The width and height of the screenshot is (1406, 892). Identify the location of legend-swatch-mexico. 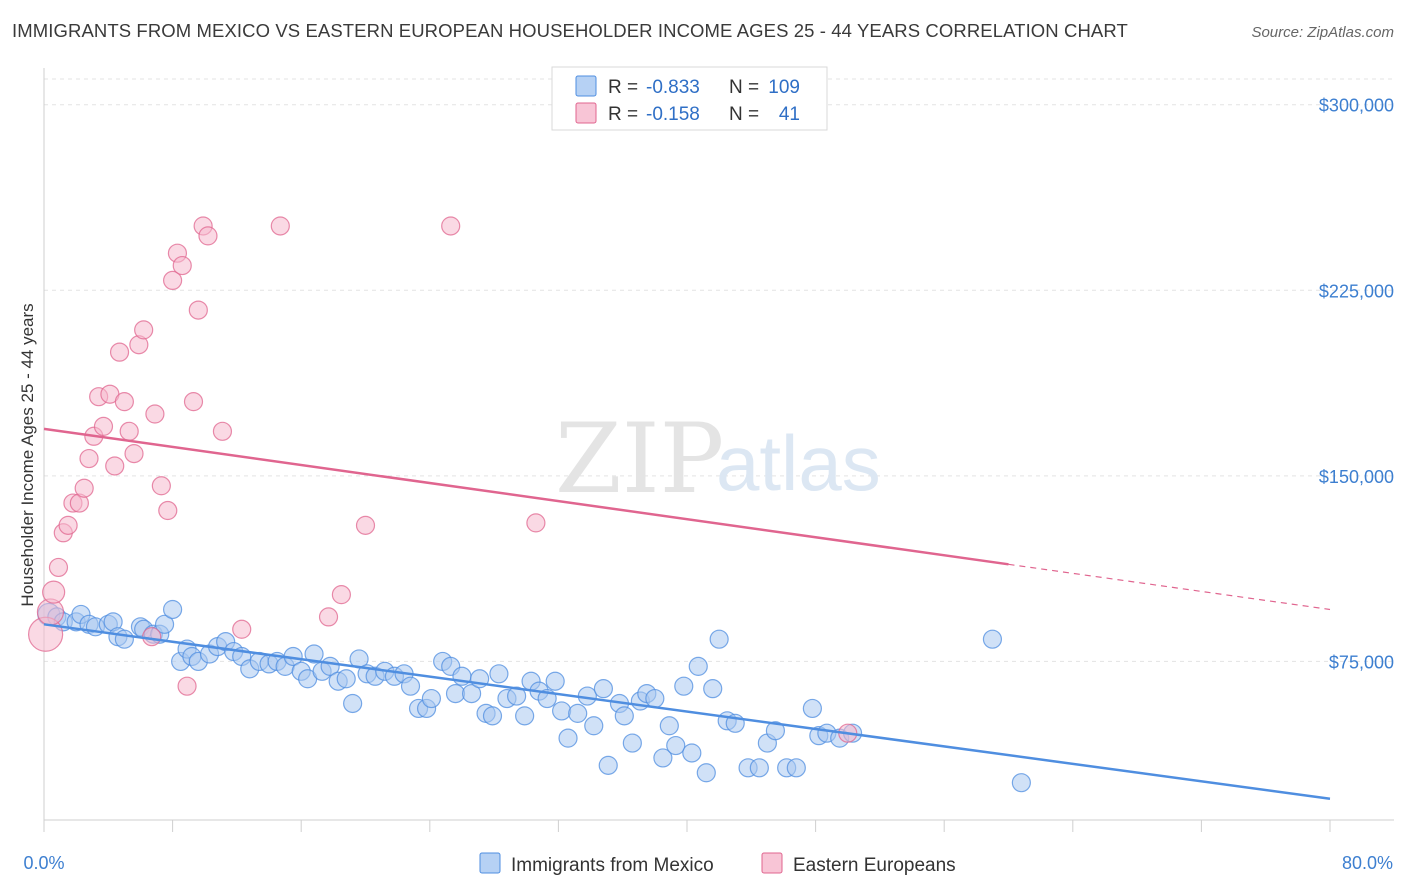
(586, 86).